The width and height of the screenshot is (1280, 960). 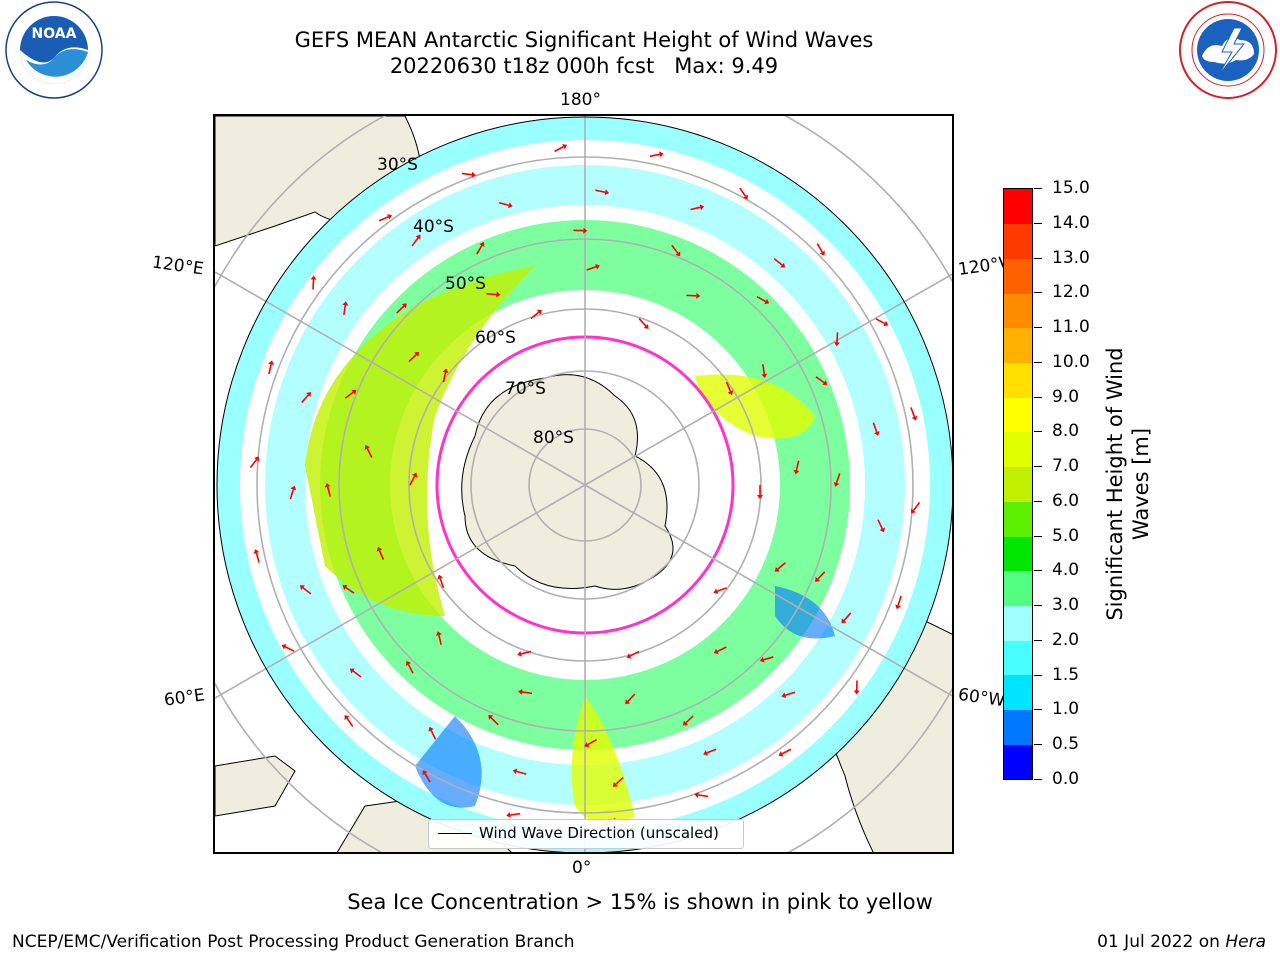 What do you see at coordinates (1071, 292) in the screenshot?
I see `colorbar-tick-label: 12.0` at bounding box center [1071, 292].